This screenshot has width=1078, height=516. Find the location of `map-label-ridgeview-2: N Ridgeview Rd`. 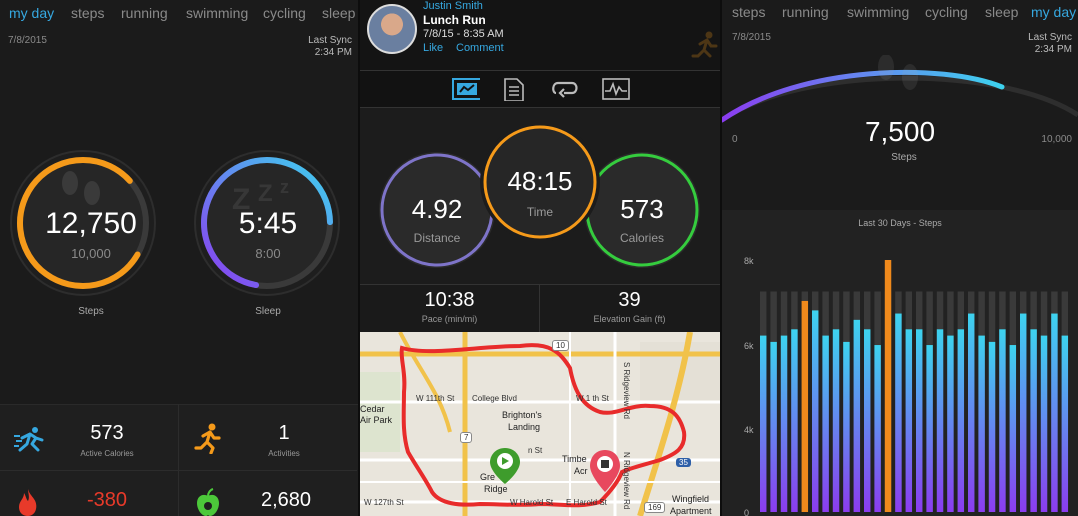

map-label-ridgeview-2: N Ridgeview Rd is located at coordinates (626, 481).